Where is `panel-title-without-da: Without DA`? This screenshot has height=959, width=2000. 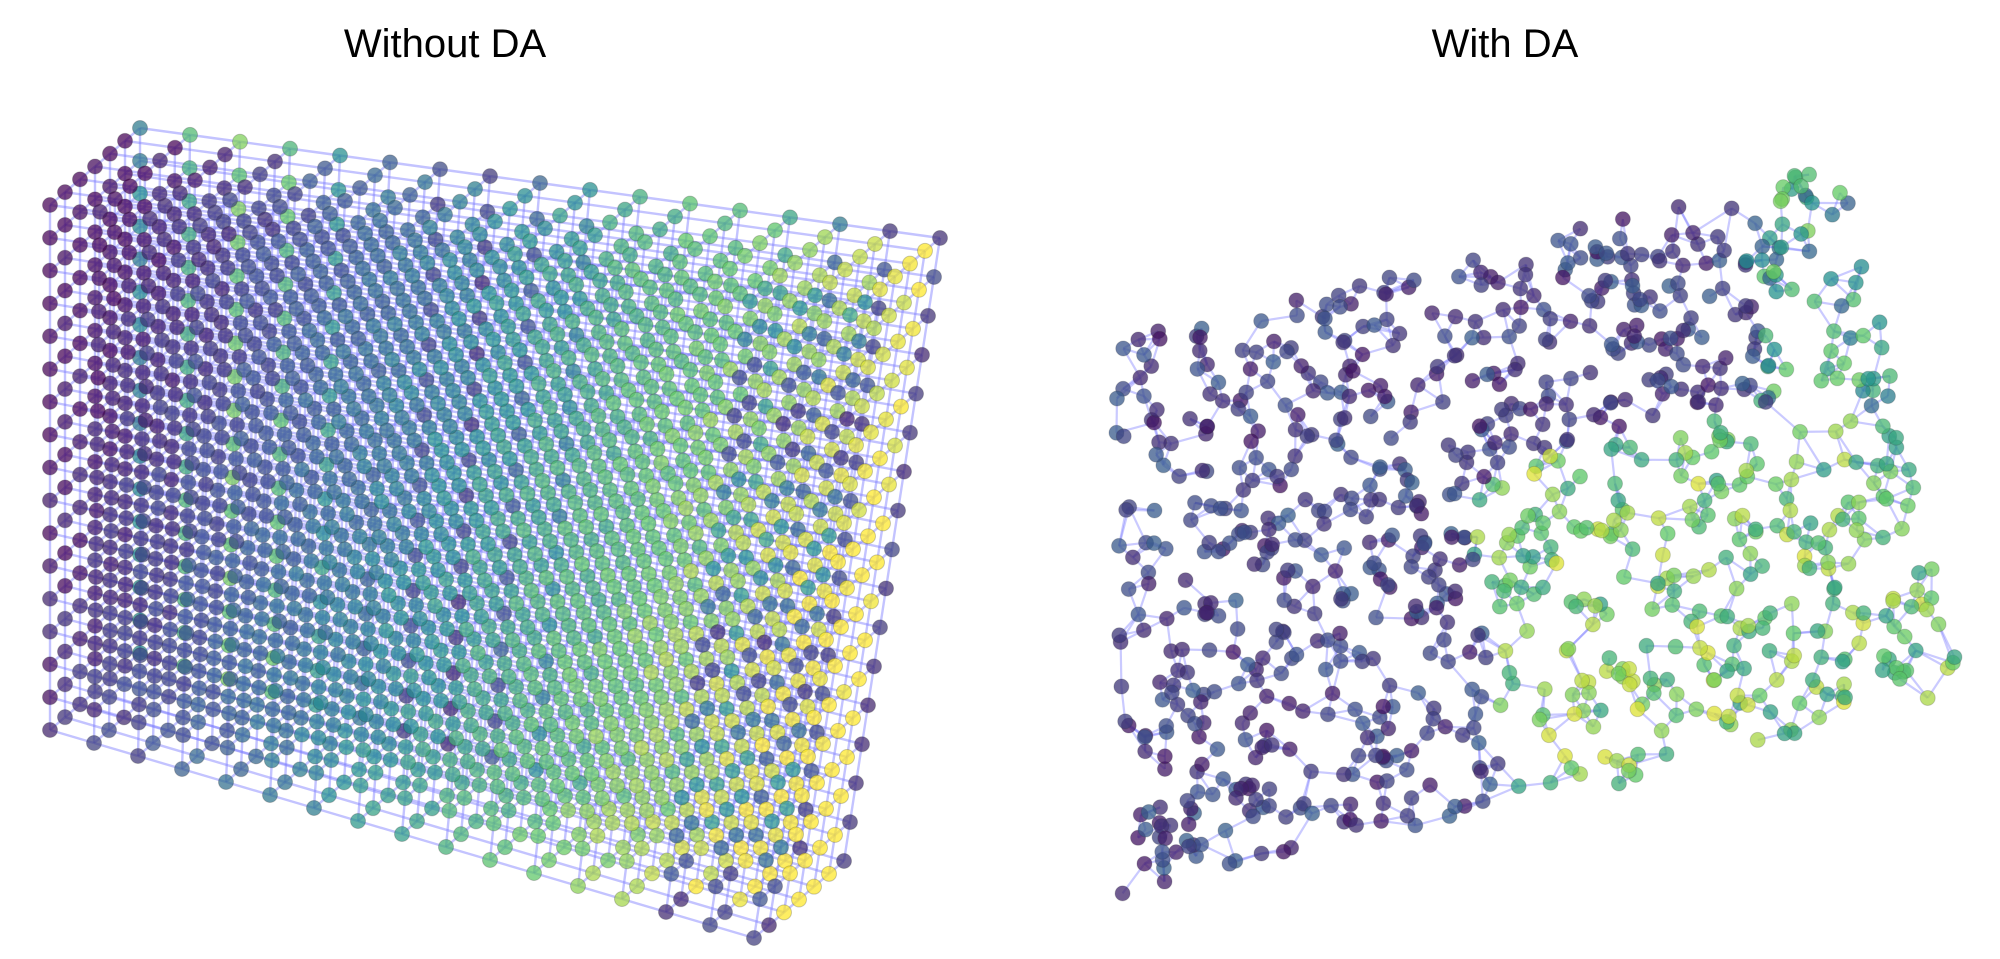 panel-title-without-da: Without DA is located at coordinates (445, 44).